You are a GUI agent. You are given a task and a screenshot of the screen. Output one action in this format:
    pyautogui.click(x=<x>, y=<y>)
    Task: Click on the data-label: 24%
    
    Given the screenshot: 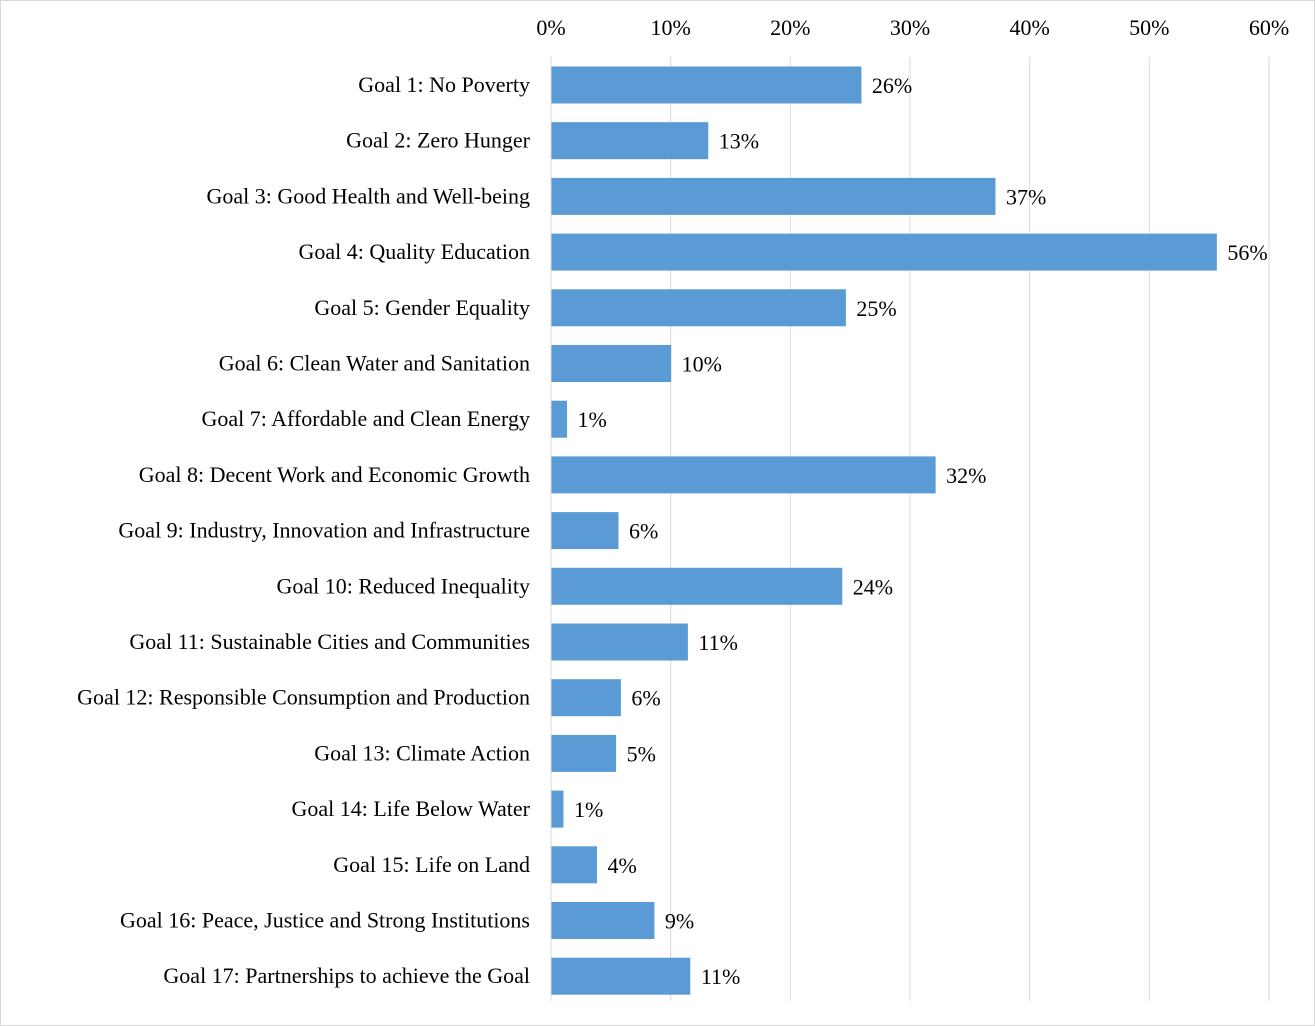 What is the action you would take?
    pyautogui.click(x=873, y=586)
    